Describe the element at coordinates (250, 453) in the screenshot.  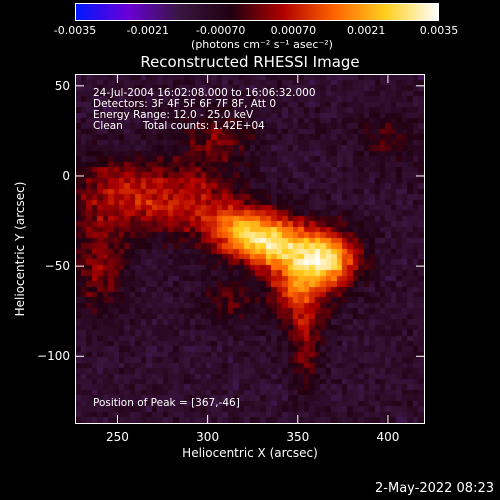
I see `x-axis-label: Heliocentric X (arcsec)` at that location.